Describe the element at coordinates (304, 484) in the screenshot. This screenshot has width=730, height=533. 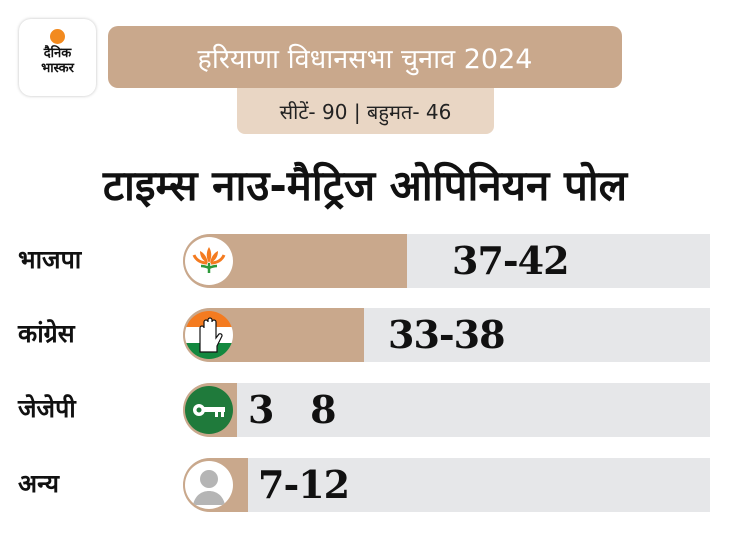
I see `seat-range-label: 7-12` at that location.